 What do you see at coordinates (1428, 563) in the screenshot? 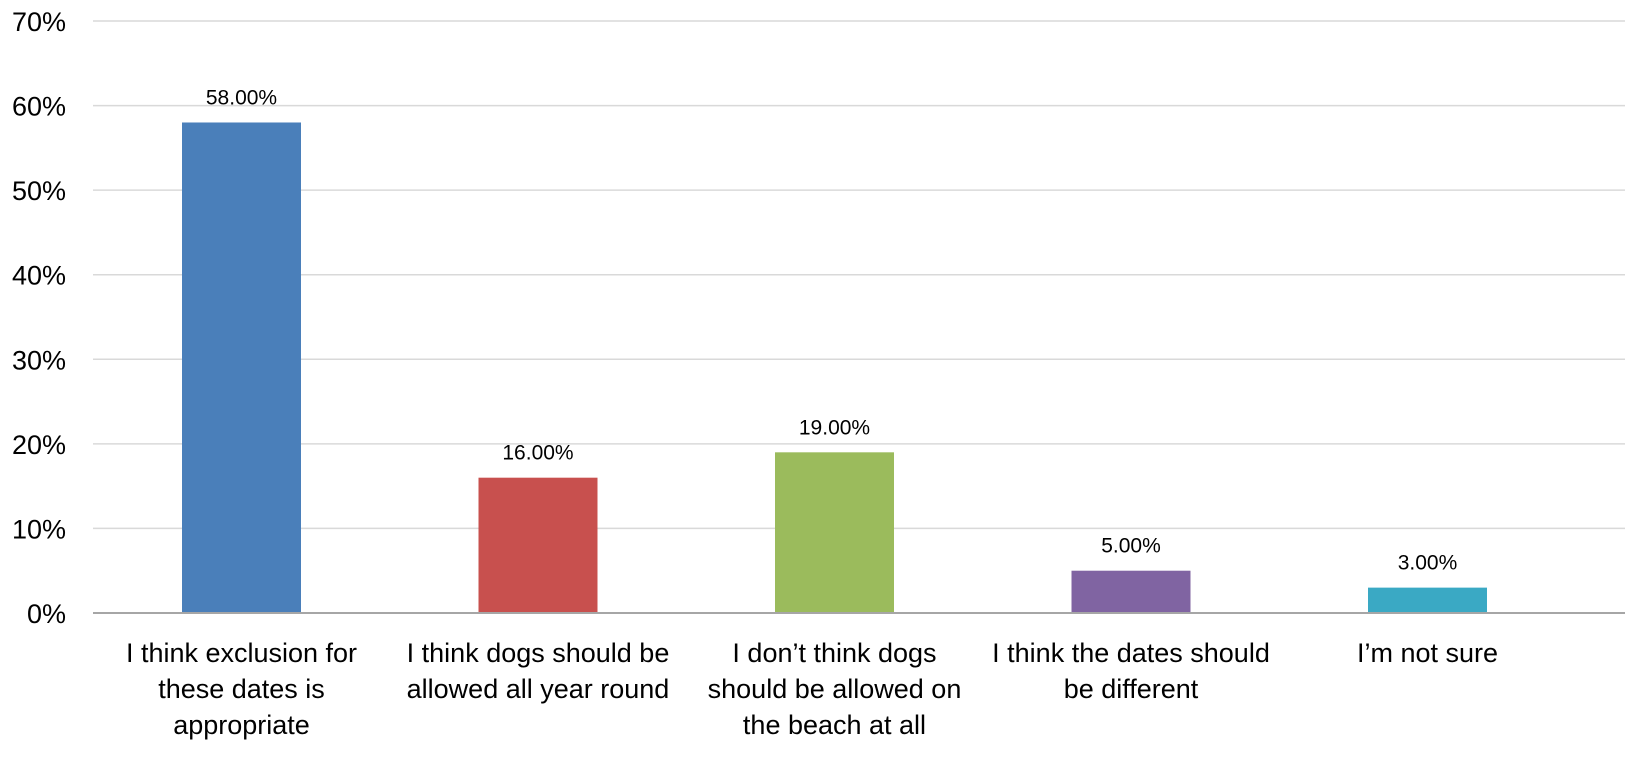
I see `data-label: 3.00%` at bounding box center [1428, 563].